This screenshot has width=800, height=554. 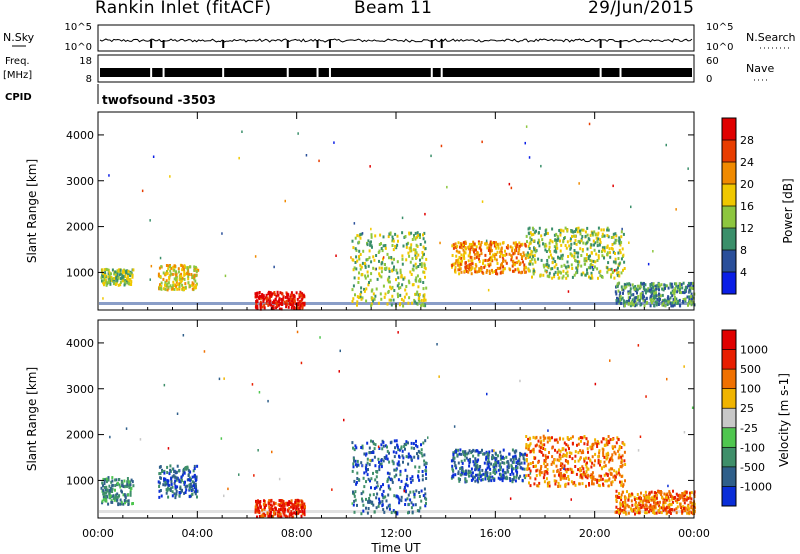 I want to click on colorbar-tick-label: 500, so click(x=750, y=369).